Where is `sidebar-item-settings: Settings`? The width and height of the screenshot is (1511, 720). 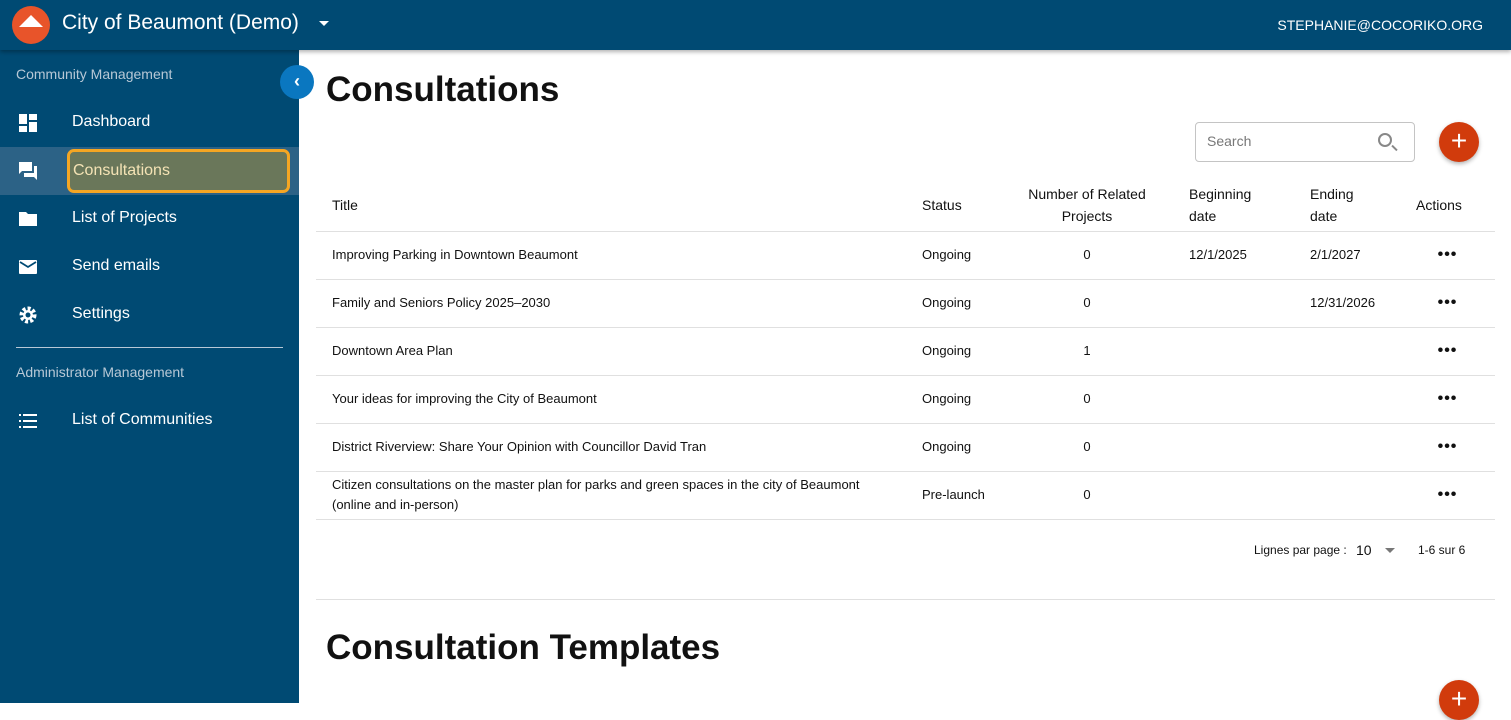 sidebar-item-settings: Settings is located at coordinates (149, 315).